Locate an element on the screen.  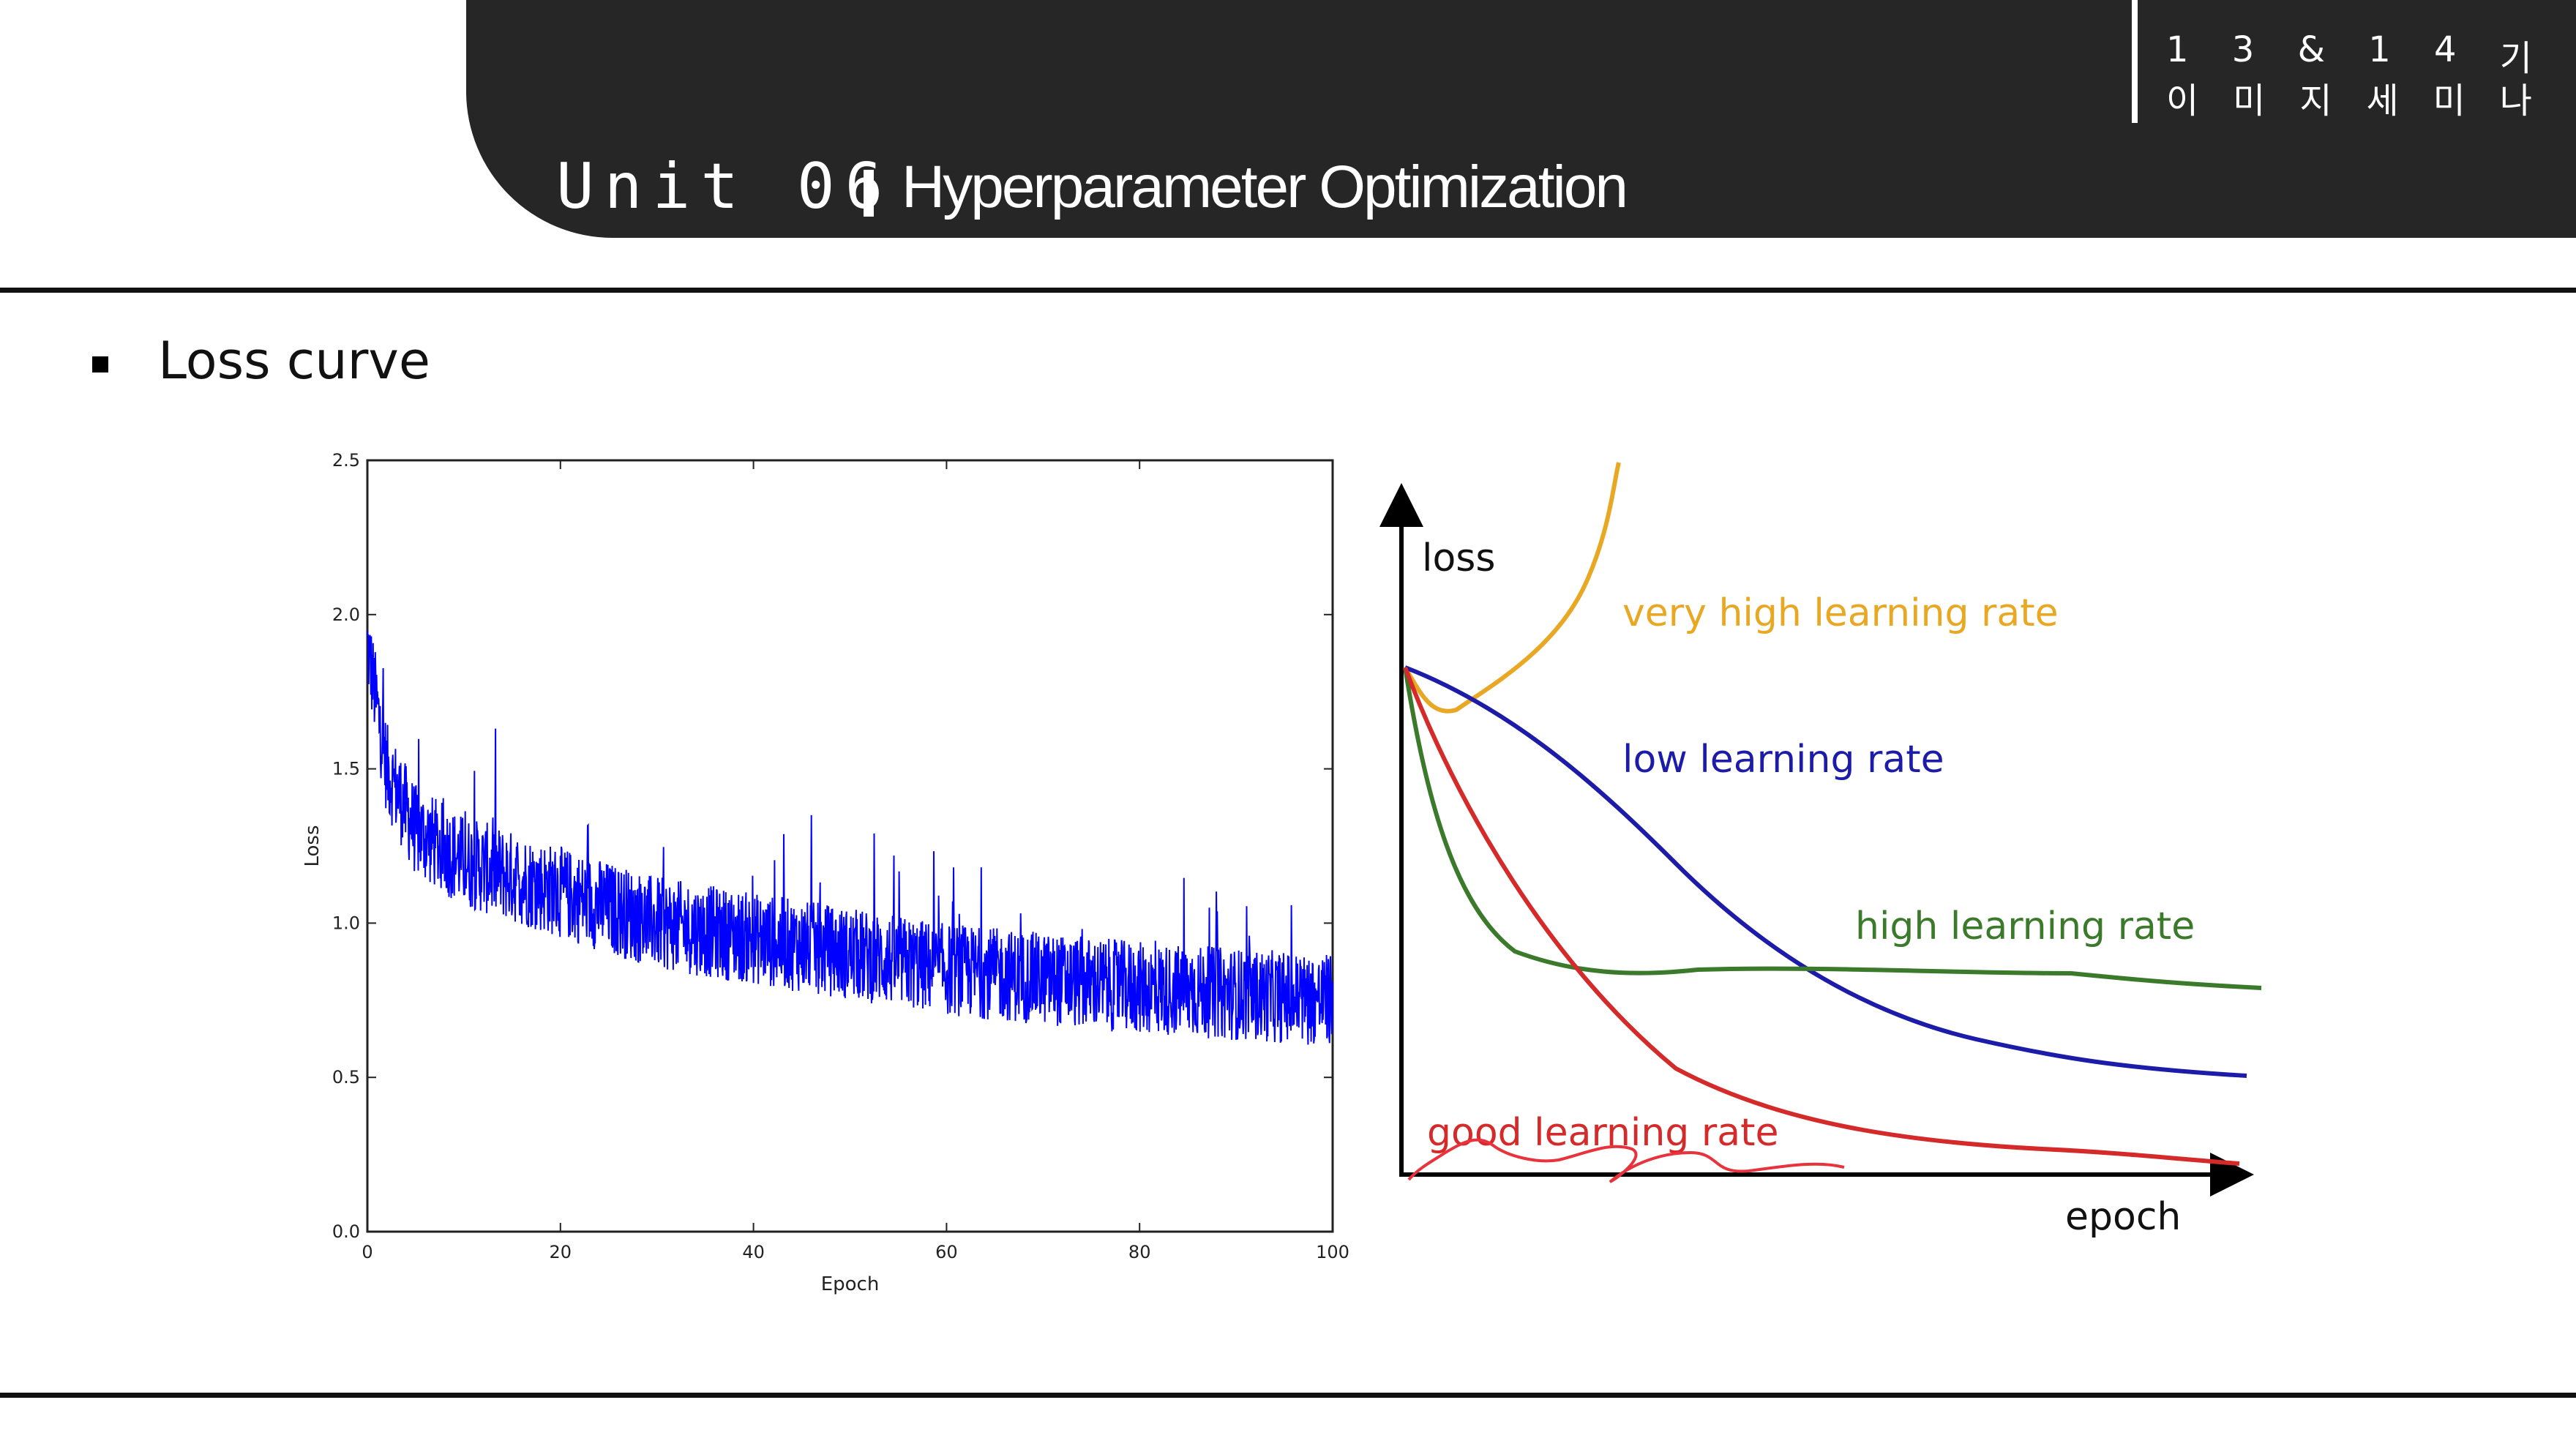
y-tick-label: 1.5 is located at coordinates (346, 769).